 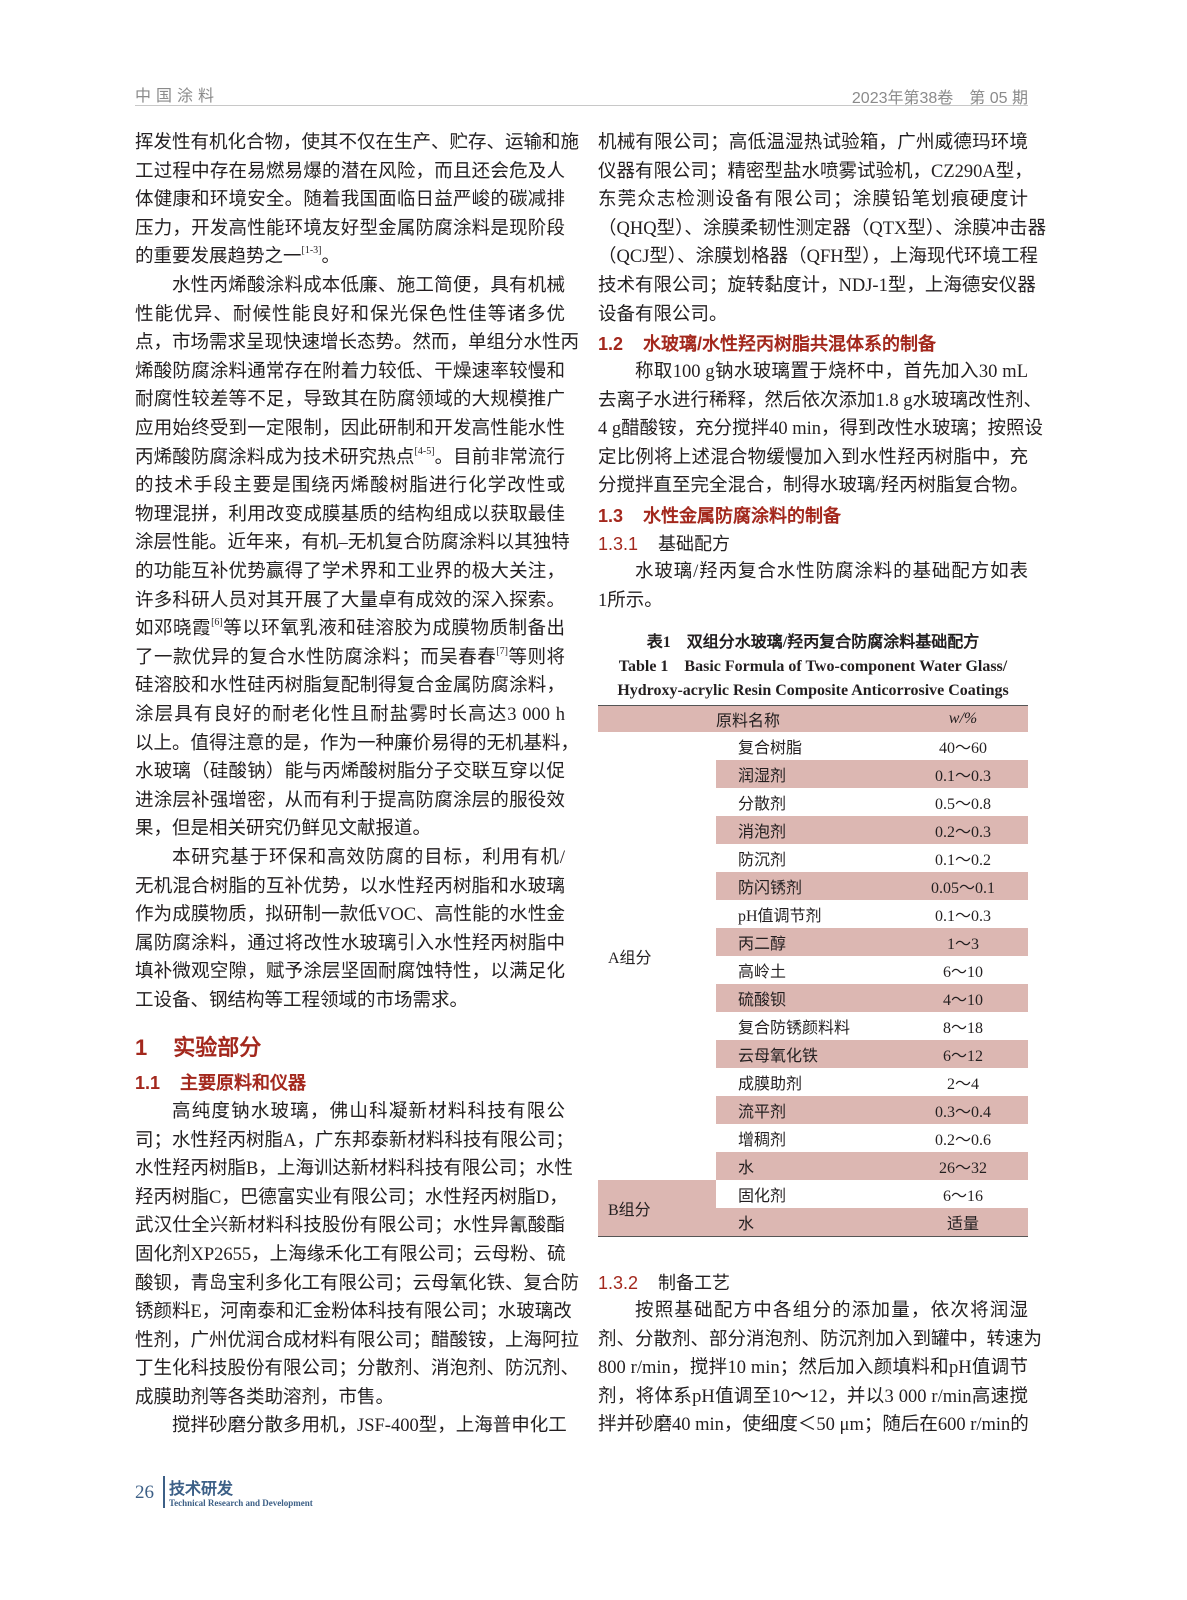 I want to click on table-row: A组分 复合树脂 40～60, so click(x=813, y=849).